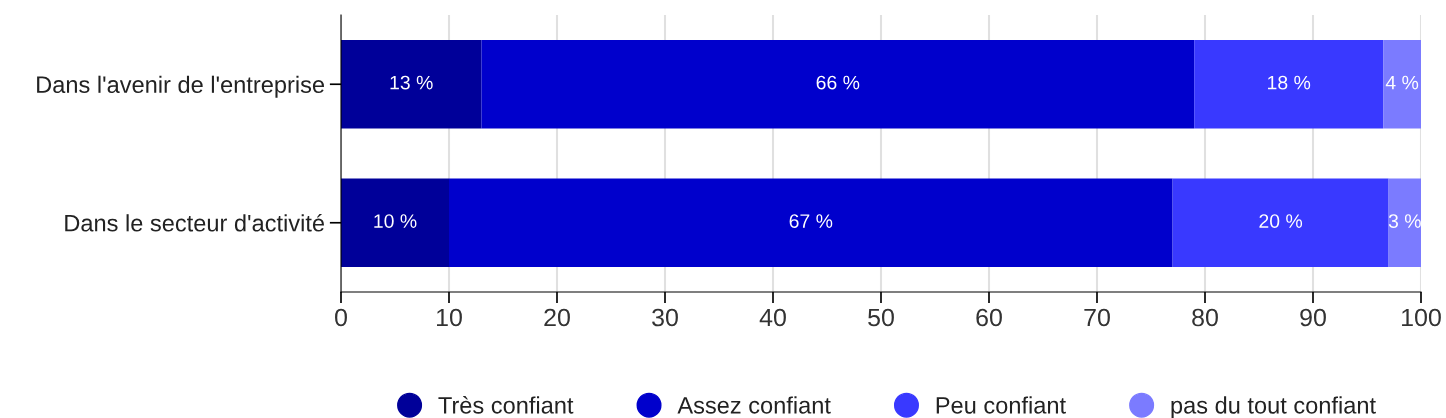 The width and height of the screenshot is (1446, 418). What do you see at coordinates (754, 405) in the screenshot?
I see `legend-label: Assez confiant` at bounding box center [754, 405].